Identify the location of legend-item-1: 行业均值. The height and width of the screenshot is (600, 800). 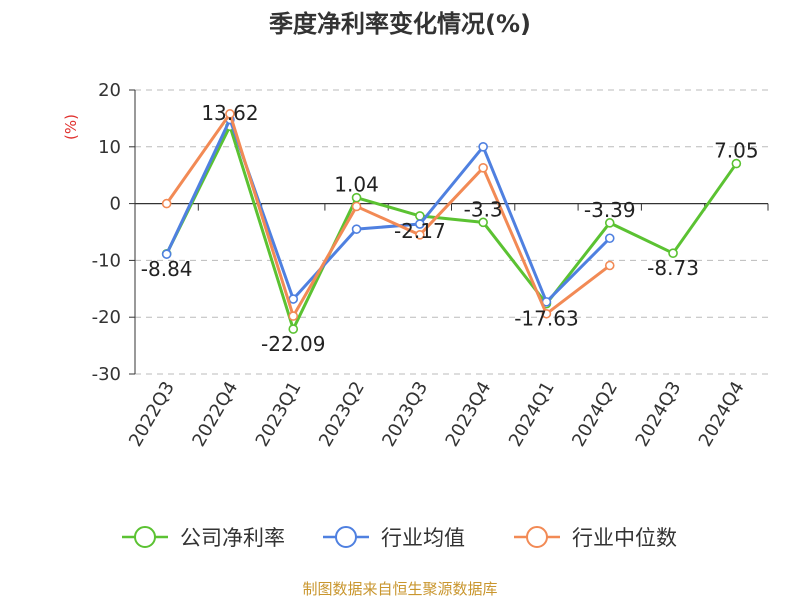
(394, 538).